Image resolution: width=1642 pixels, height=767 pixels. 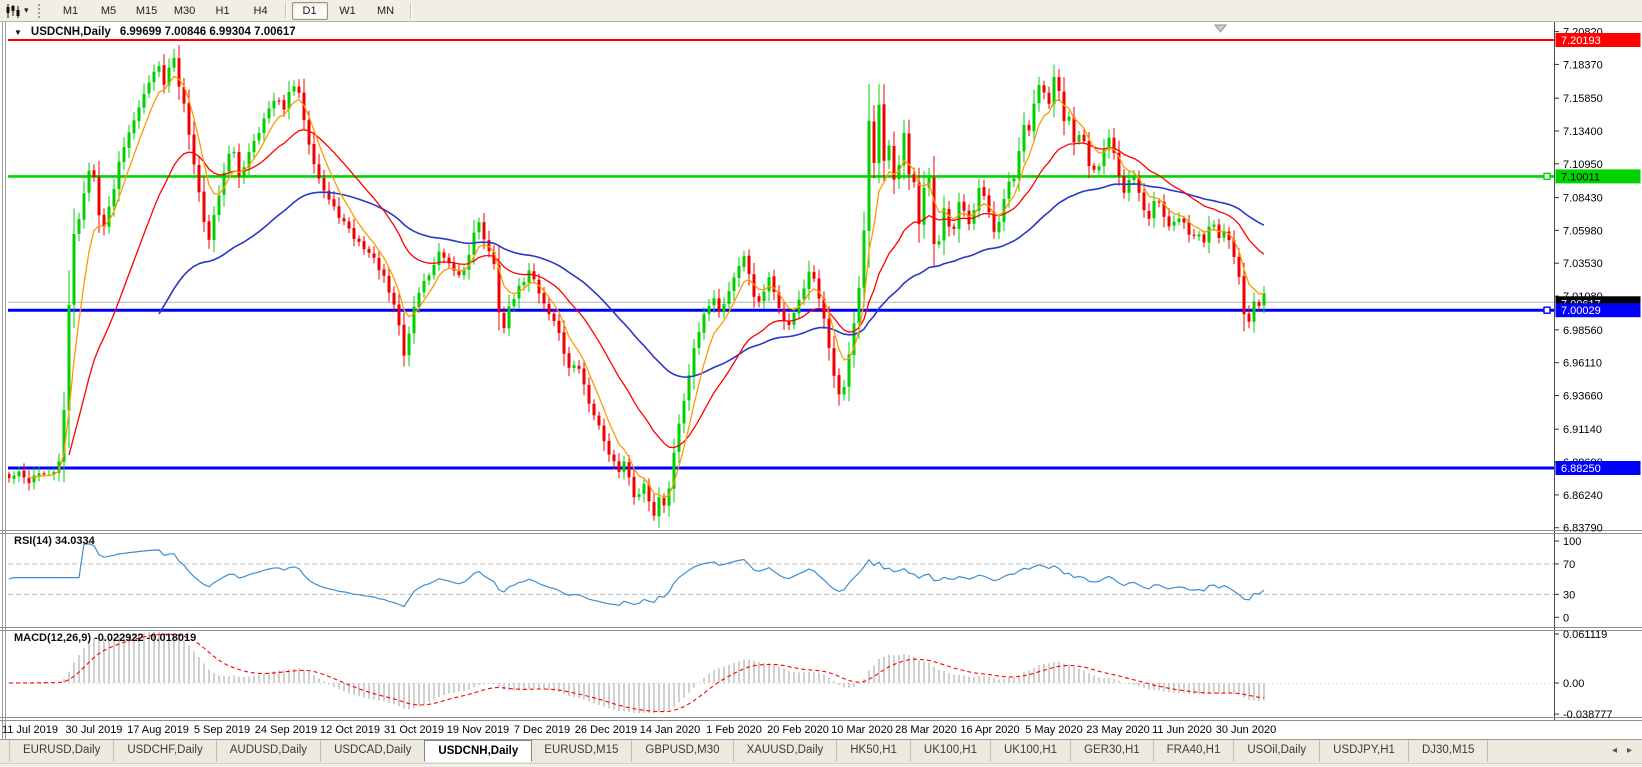 I want to click on timeframe-button-d1: D1, so click(x=309, y=10).